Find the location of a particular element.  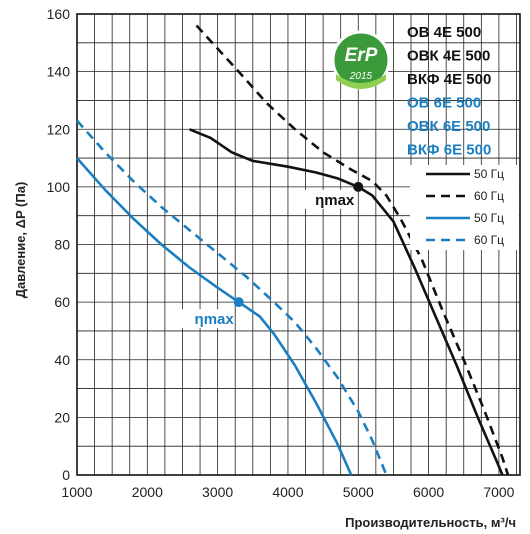

model-label: ОВК 4Е 500 is located at coordinates (448, 56).